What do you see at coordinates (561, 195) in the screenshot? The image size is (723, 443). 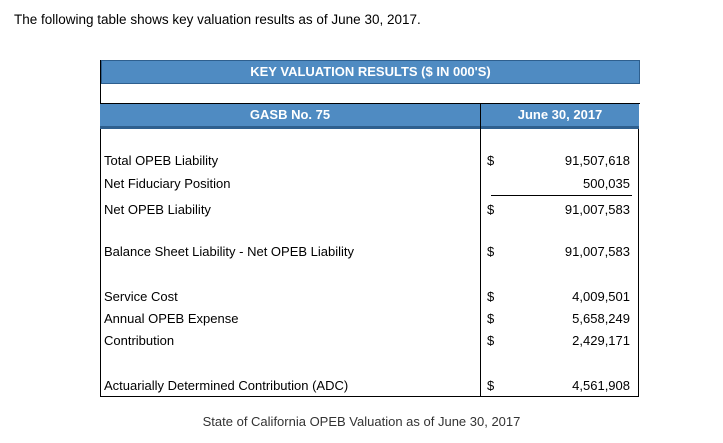 I see `subtotal-underline` at bounding box center [561, 195].